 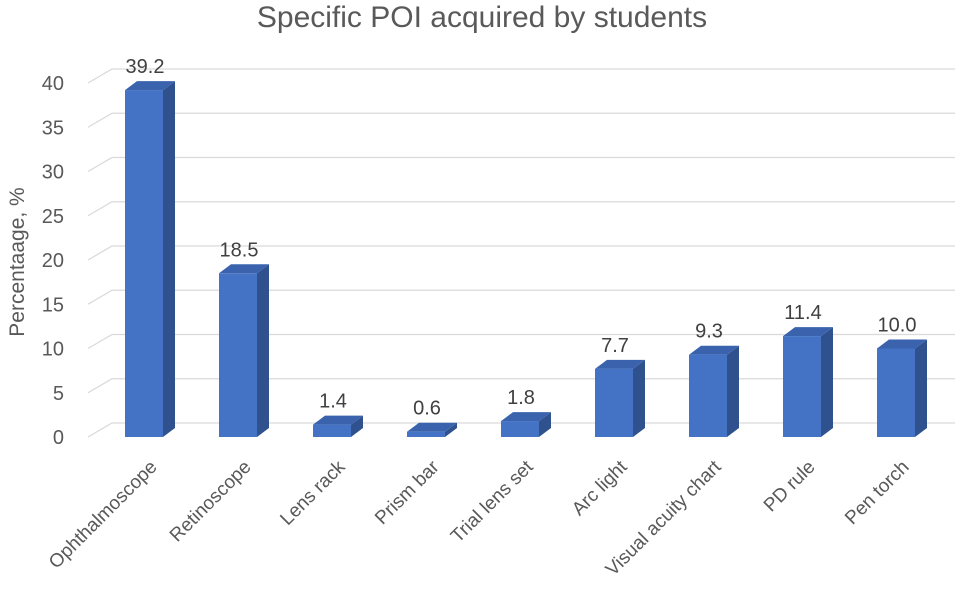 What do you see at coordinates (600, 488) in the screenshot?
I see `x-tick-label: Arc light` at bounding box center [600, 488].